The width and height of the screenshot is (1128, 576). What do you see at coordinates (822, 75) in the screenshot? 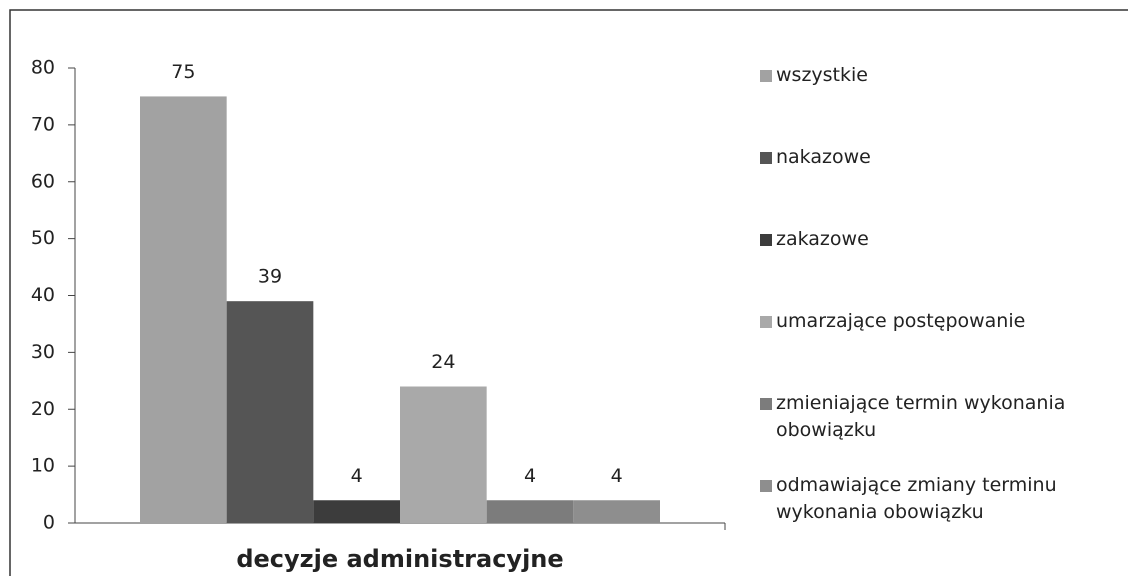
I see `legend-label: wszystkie` at bounding box center [822, 75].